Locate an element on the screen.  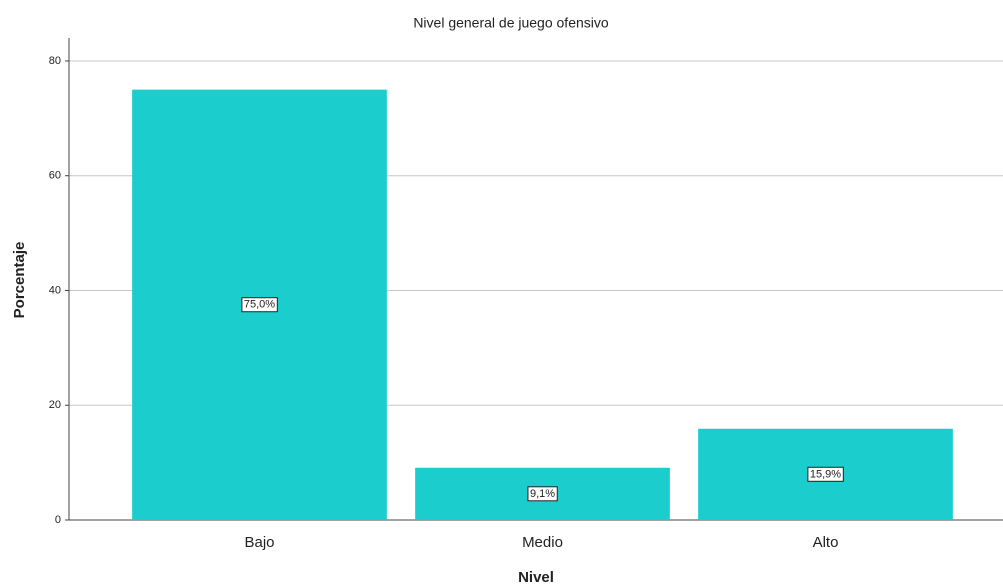
x-axis-label: Nivel is located at coordinates (536, 577).